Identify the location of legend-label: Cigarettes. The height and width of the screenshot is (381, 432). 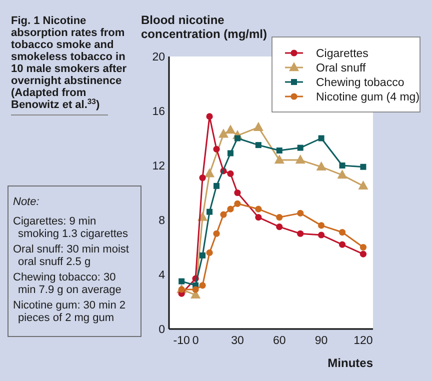
(342, 54).